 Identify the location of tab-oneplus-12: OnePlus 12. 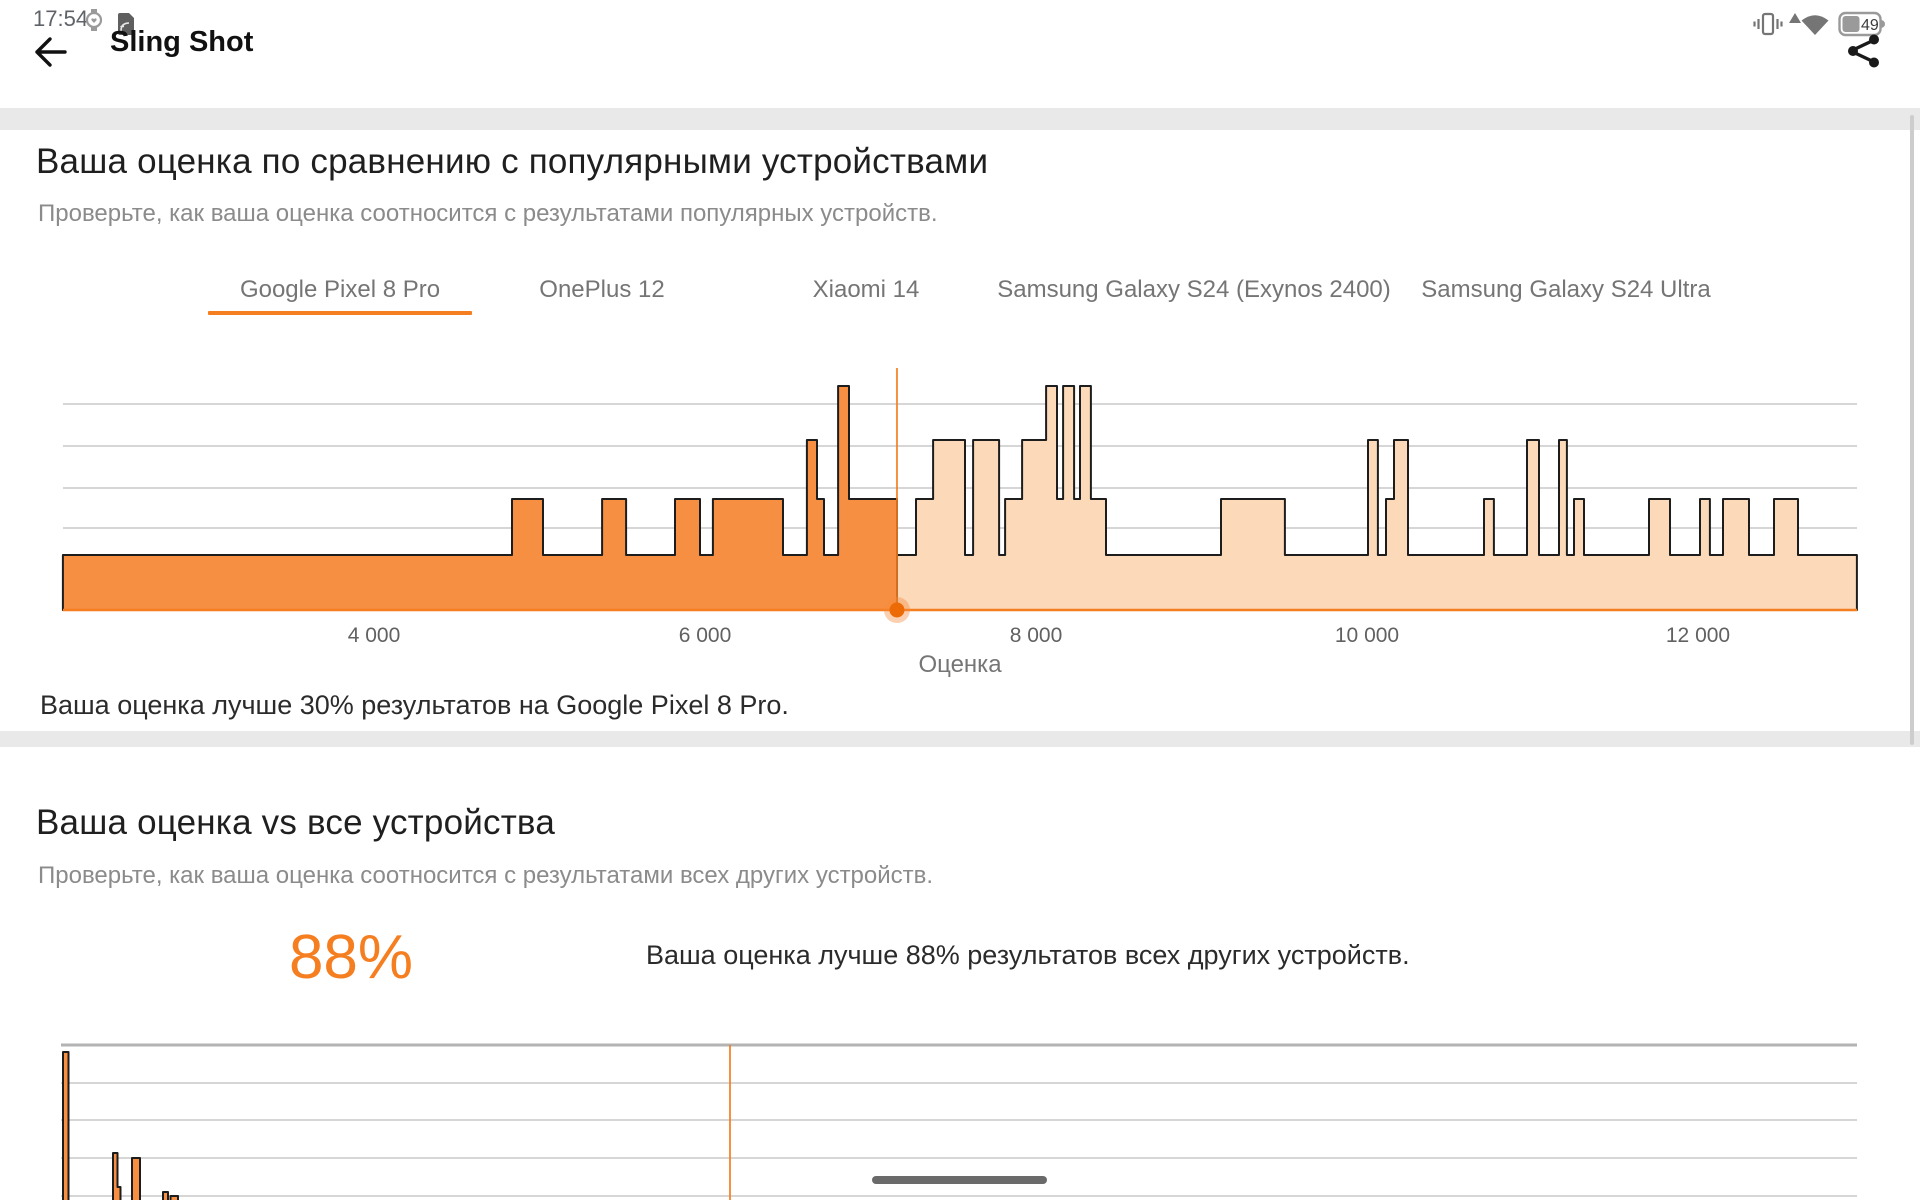
(602, 289).